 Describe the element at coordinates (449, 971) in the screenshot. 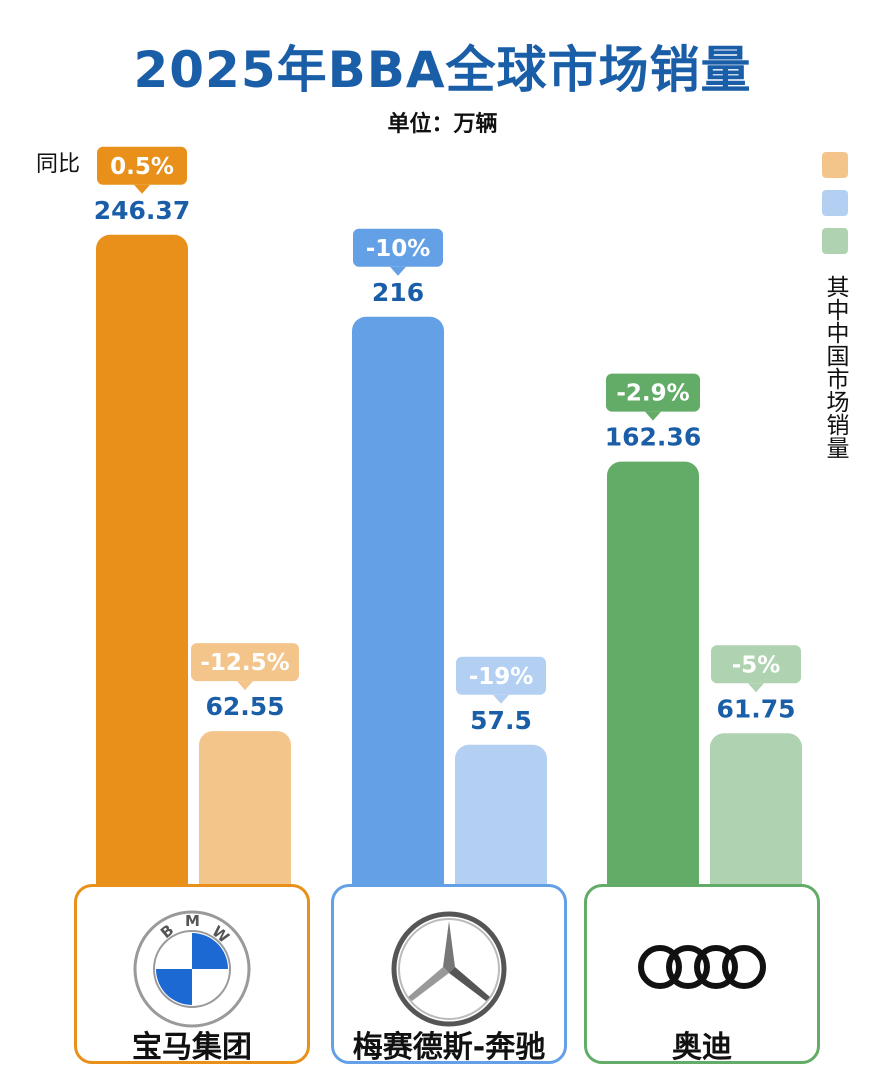

I see `mercedes-star-icon` at that location.